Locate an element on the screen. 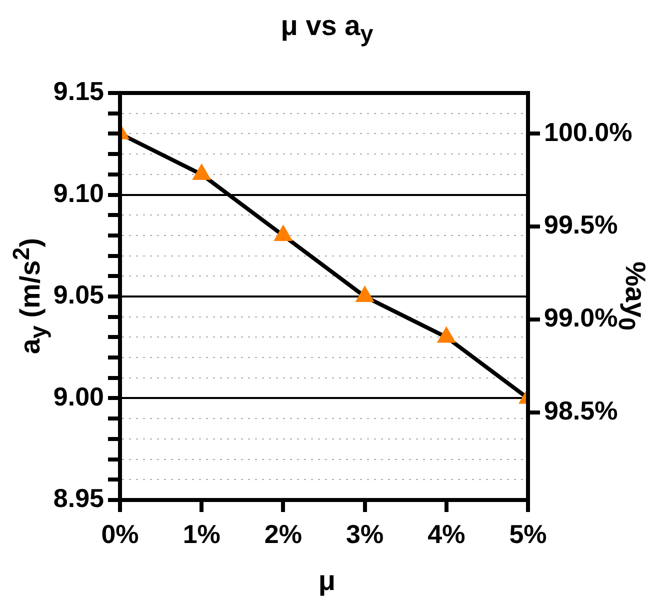 The width and height of the screenshot is (654, 615). y2-tick-label: 98.5% is located at coordinates (581, 410).